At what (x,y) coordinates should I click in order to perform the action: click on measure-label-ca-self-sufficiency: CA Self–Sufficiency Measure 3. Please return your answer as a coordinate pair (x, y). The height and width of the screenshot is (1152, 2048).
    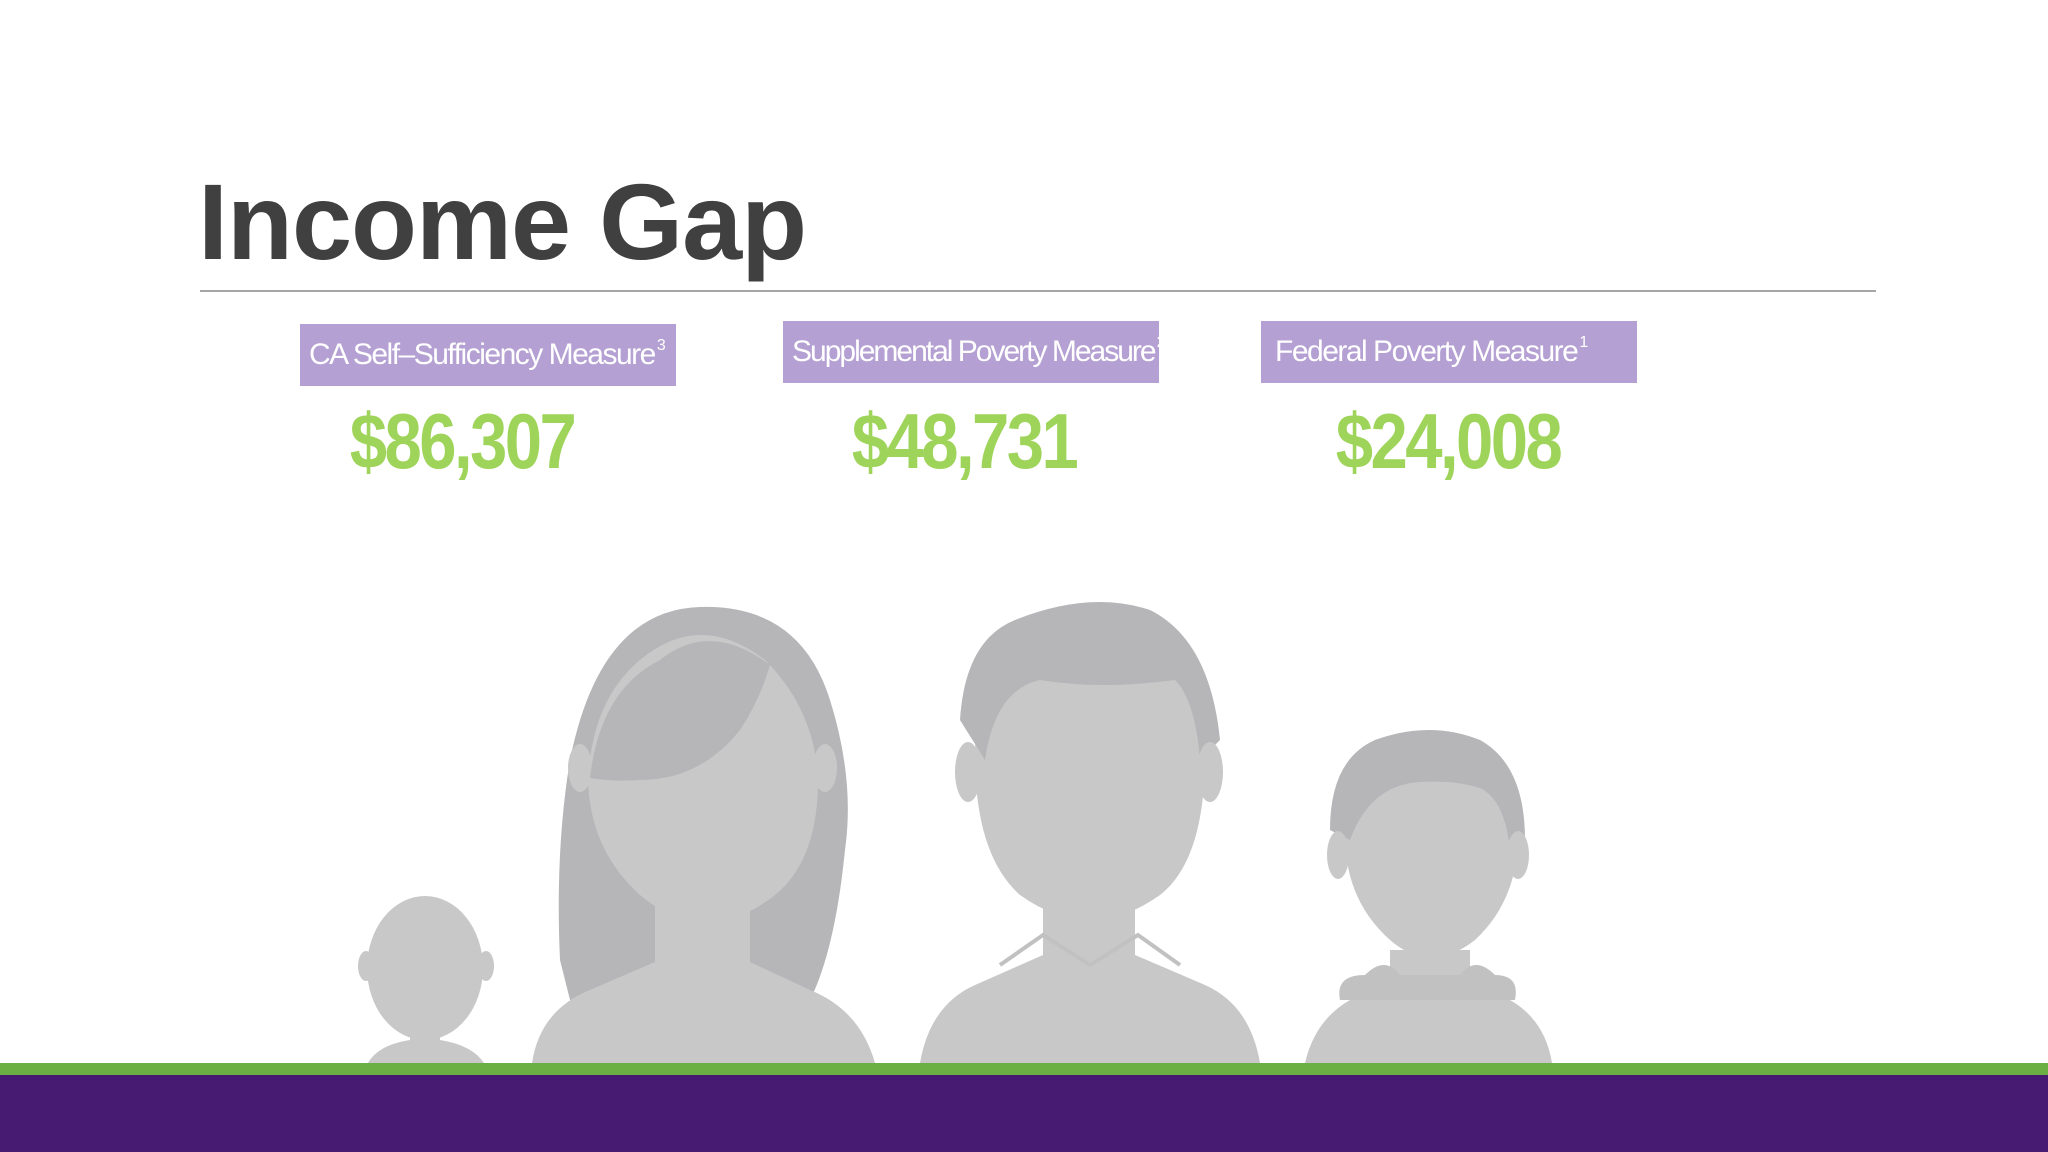
    Looking at the image, I should click on (488, 355).